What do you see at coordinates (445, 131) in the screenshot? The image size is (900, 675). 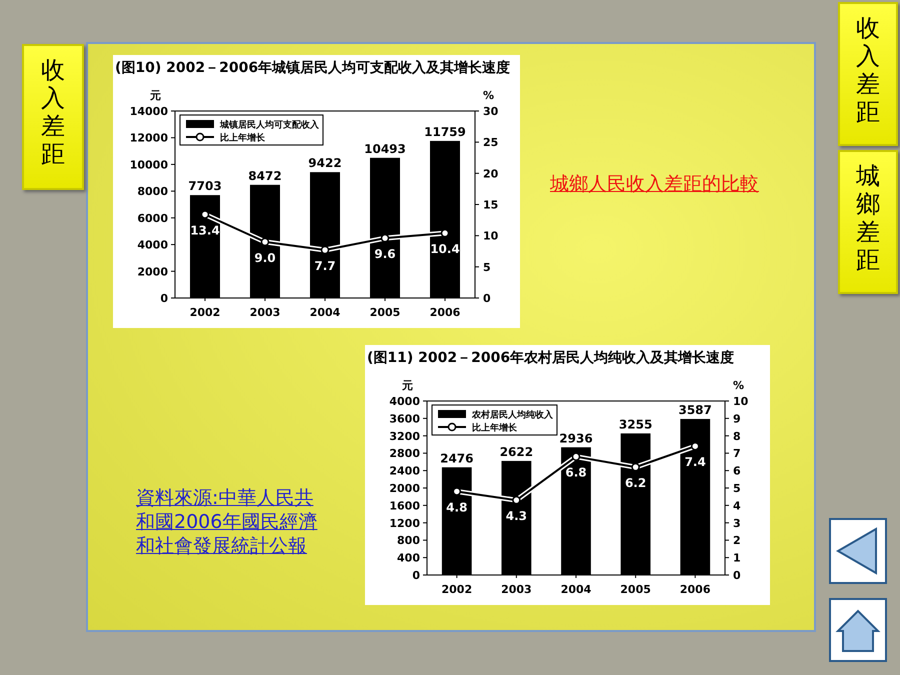 I see `data-label: 11759` at bounding box center [445, 131].